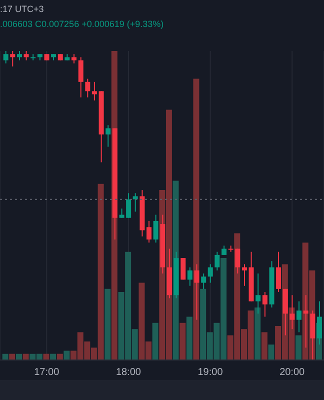 Image resolution: width=324 pixels, height=400 pixels. Describe the element at coordinates (82, 24) in the screenshot. I see `text: .006603 C0.007256 +0.000619 (+9.33%)` at that location.